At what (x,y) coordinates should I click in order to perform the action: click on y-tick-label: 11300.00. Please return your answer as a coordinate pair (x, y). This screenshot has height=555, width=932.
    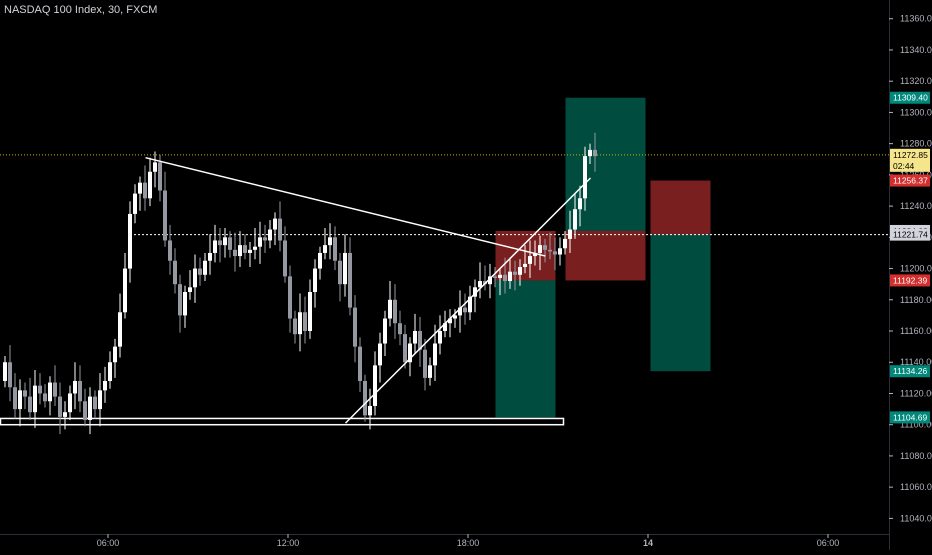
    Looking at the image, I should click on (916, 112).